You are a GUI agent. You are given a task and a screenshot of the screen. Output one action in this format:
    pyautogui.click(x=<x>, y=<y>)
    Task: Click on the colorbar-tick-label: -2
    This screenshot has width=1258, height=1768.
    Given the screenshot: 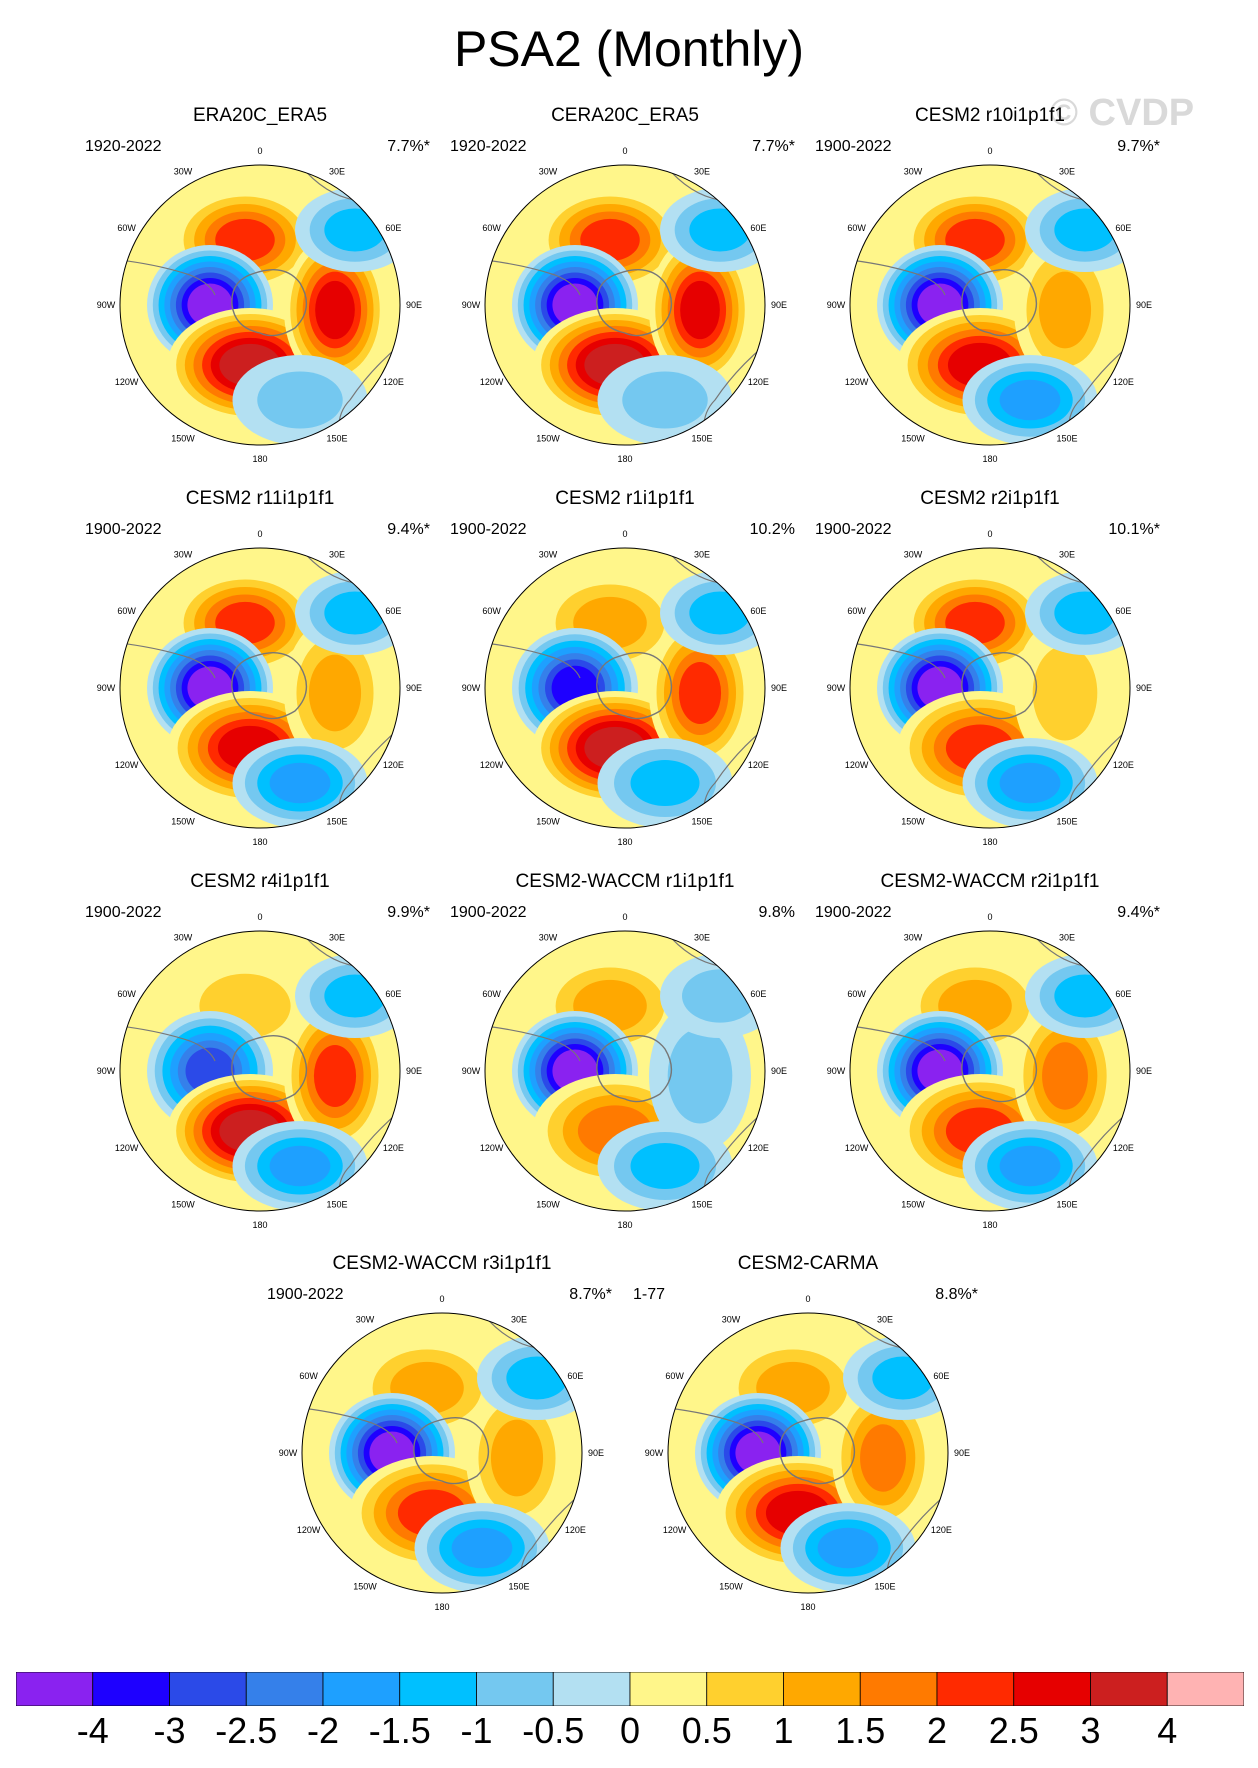 What is the action you would take?
    pyautogui.click(x=323, y=1730)
    